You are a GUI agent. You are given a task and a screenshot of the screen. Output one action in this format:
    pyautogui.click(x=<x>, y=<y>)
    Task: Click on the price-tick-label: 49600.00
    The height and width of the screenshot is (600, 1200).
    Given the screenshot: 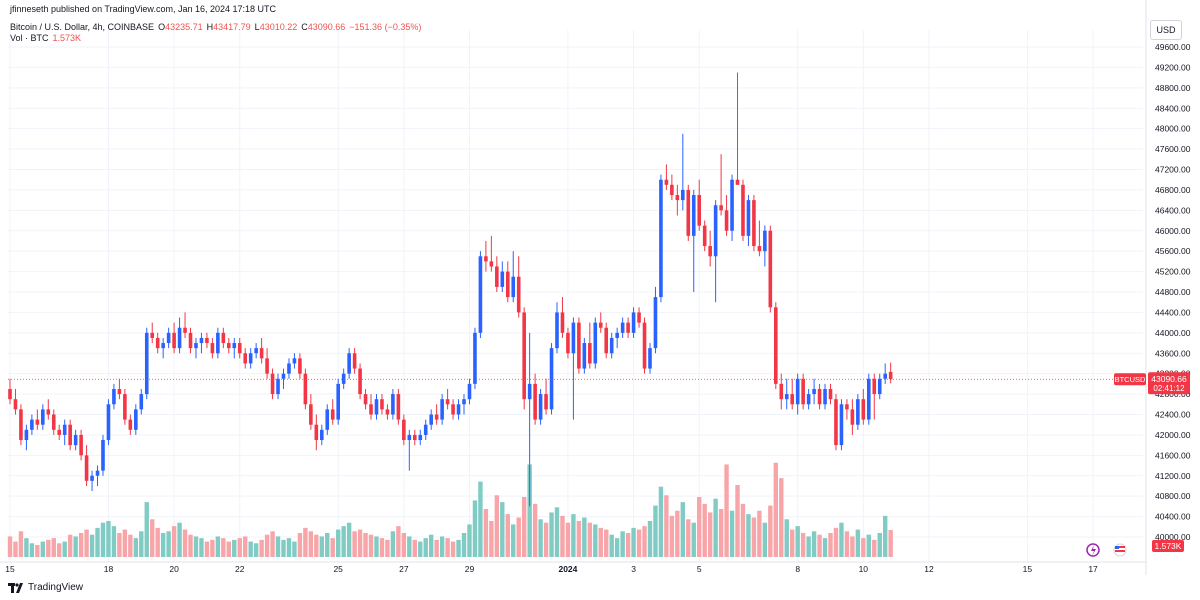 What is the action you would take?
    pyautogui.click(x=1173, y=47)
    